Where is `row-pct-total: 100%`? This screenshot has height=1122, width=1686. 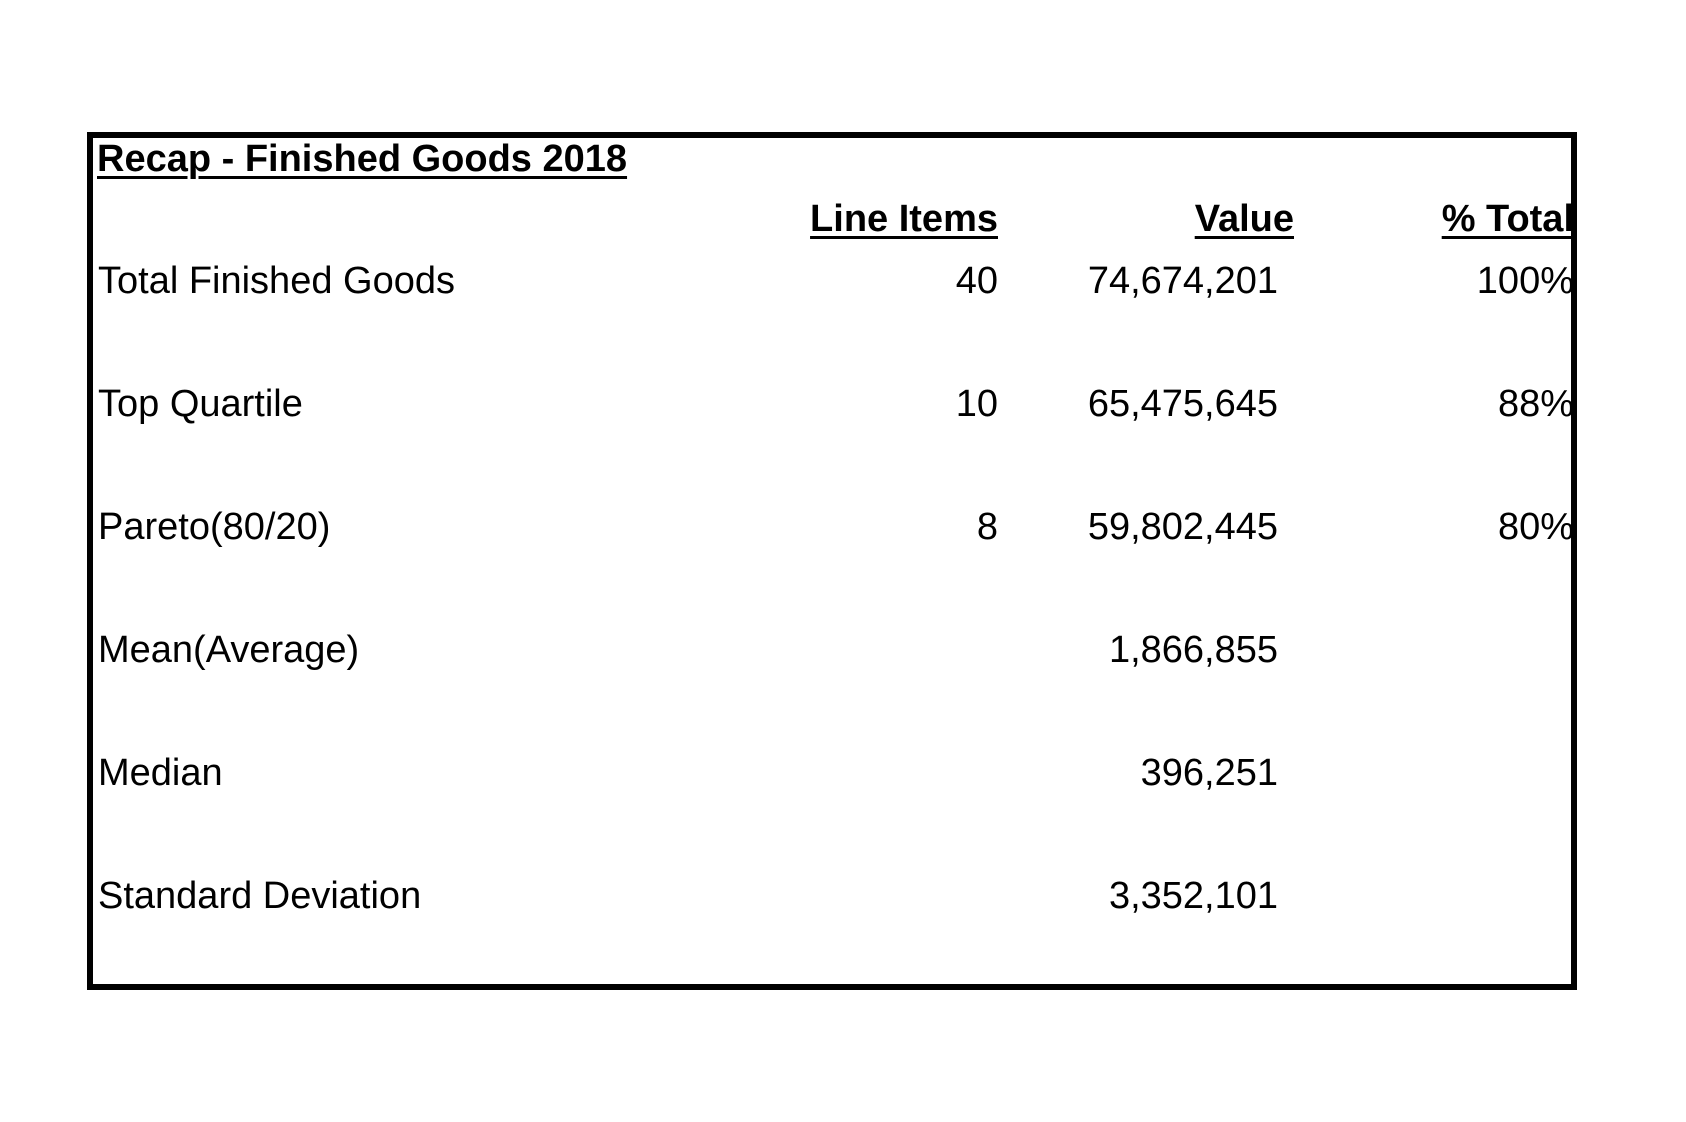 row-pct-total: 100% is located at coordinates (1525, 281).